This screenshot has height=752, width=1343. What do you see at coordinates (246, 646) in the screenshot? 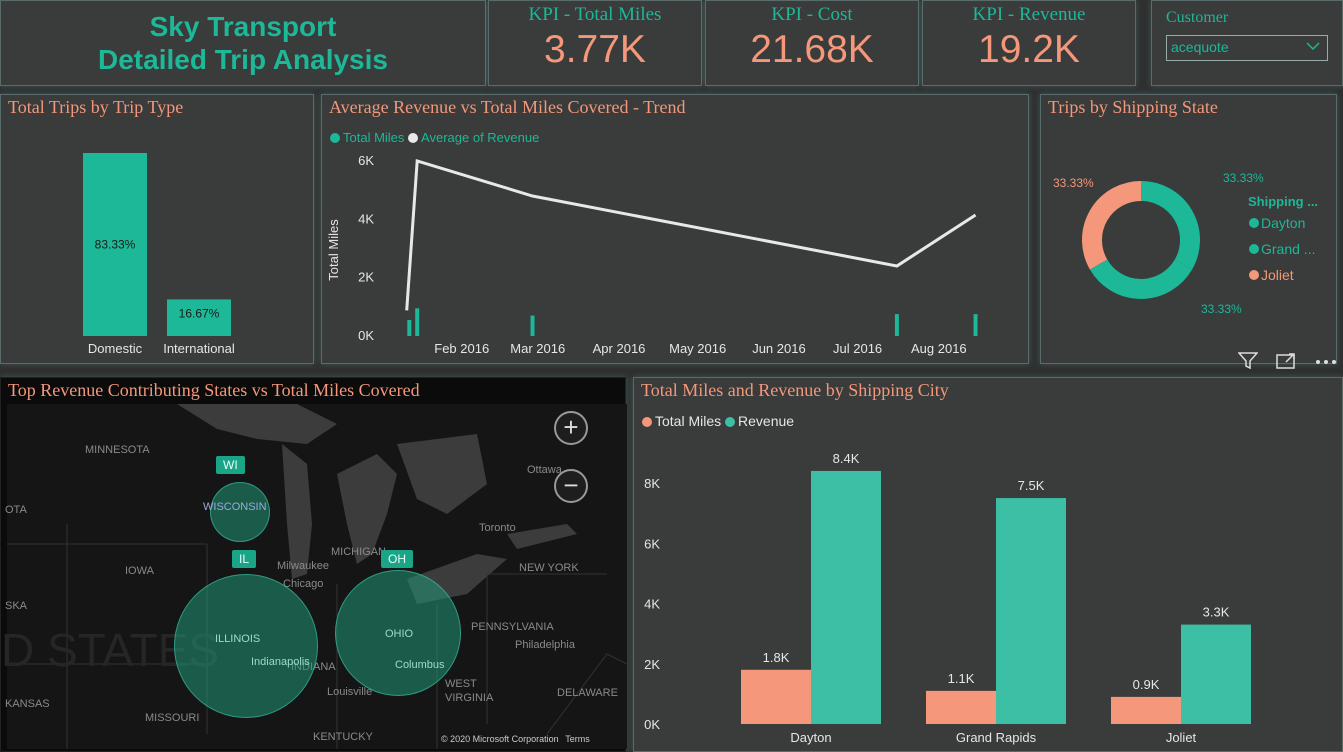
I see `map-bubble-il` at bounding box center [246, 646].